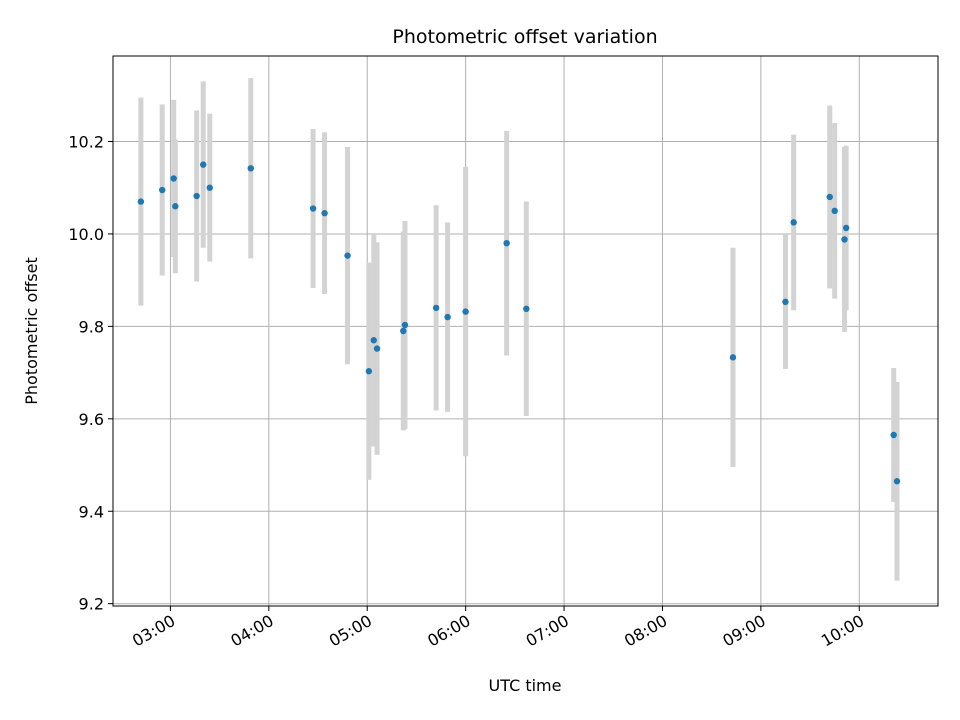 This screenshot has width=960, height=720. I want to click on y-tick-label: 10.0, so click(86, 234).